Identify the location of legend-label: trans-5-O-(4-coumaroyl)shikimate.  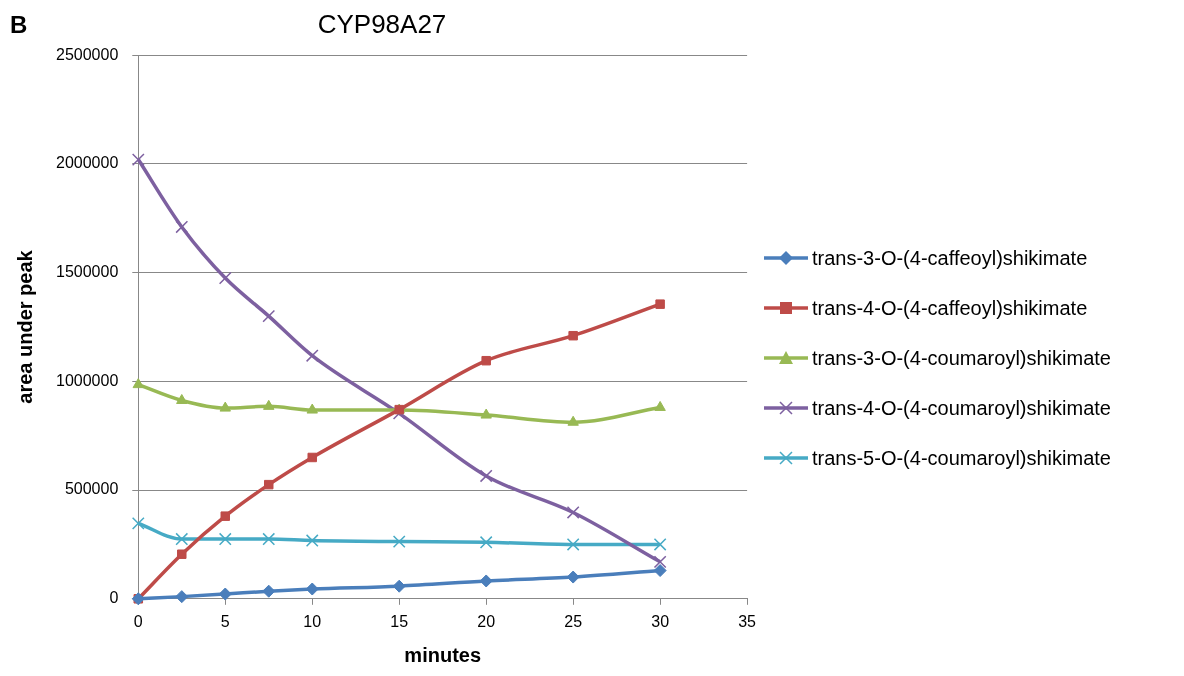
(961, 458).